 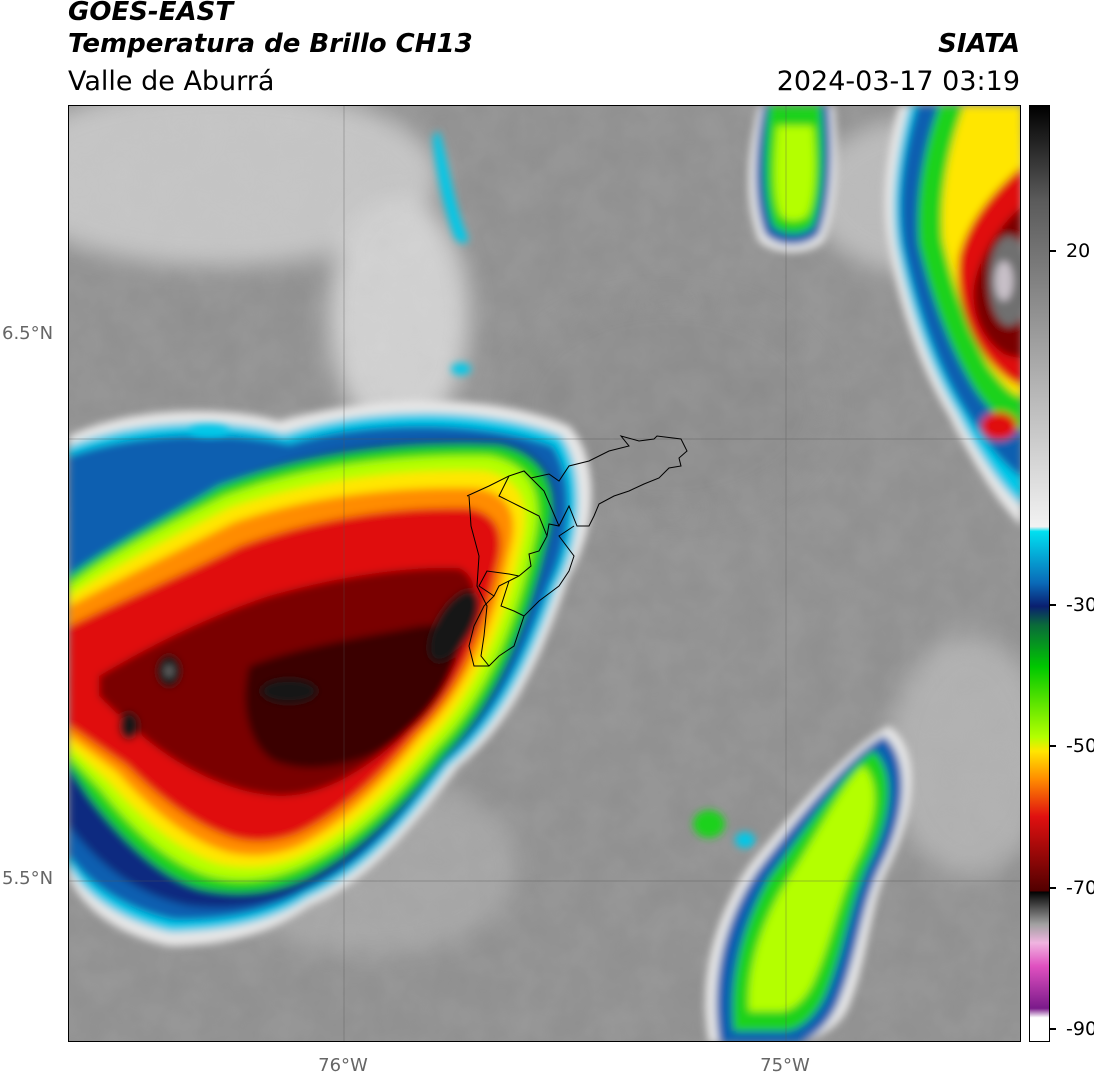 What do you see at coordinates (785, 1065) in the screenshot?
I see `lon-label-75w: 75°W` at bounding box center [785, 1065].